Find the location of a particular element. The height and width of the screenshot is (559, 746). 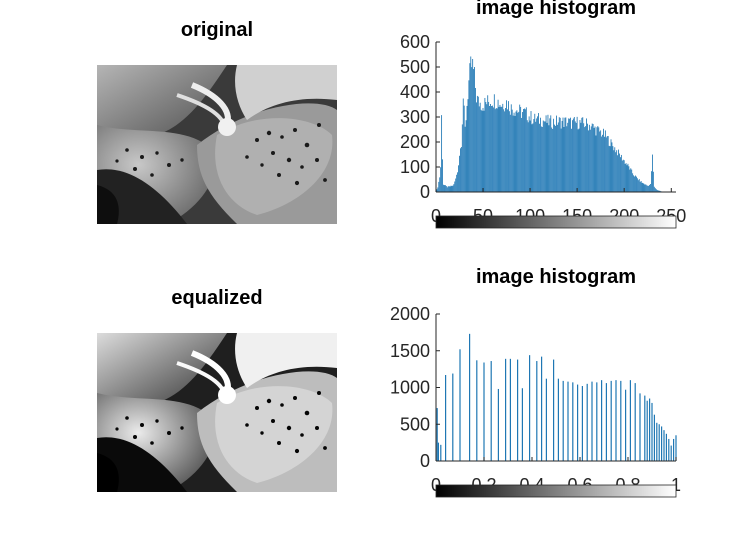

equalized-histogram-title: image histogram is located at coordinates (556, 277).